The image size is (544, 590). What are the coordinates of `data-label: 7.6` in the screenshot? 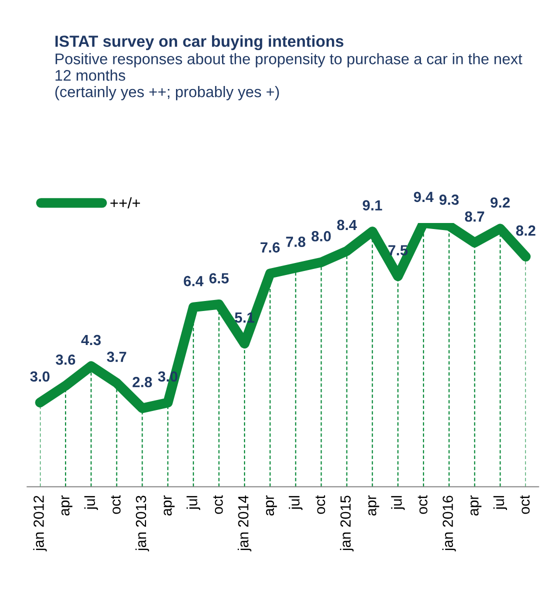 It's located at (270, 247).